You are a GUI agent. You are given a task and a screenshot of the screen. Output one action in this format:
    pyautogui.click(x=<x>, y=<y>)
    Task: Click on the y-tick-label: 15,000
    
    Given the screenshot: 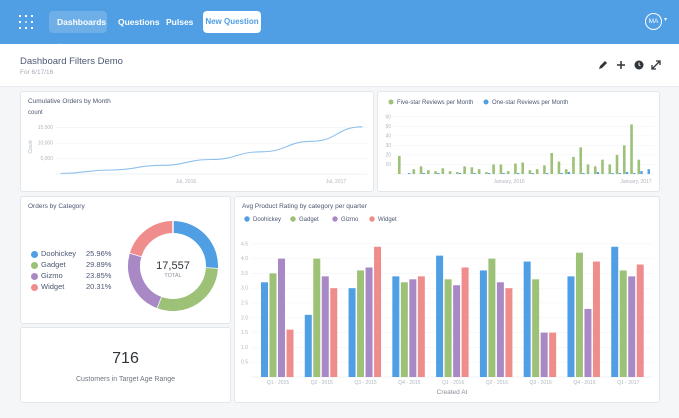 What is the action you would take?
    pyautogui.click(x=46, y=128)
    